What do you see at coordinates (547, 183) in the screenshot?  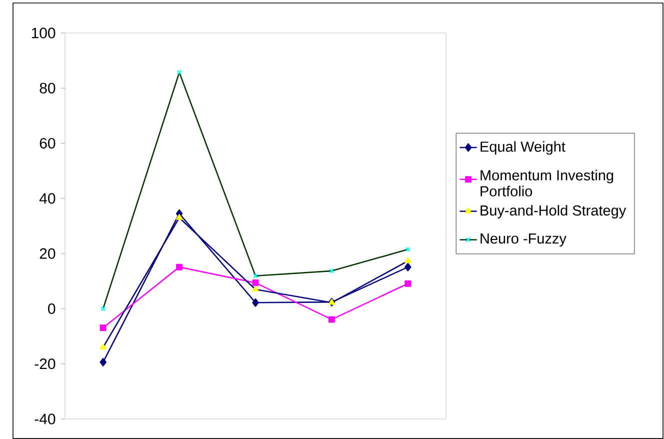 I see `legend-label: Momentum Investing Portfolio` at bounding box center [547, 183].